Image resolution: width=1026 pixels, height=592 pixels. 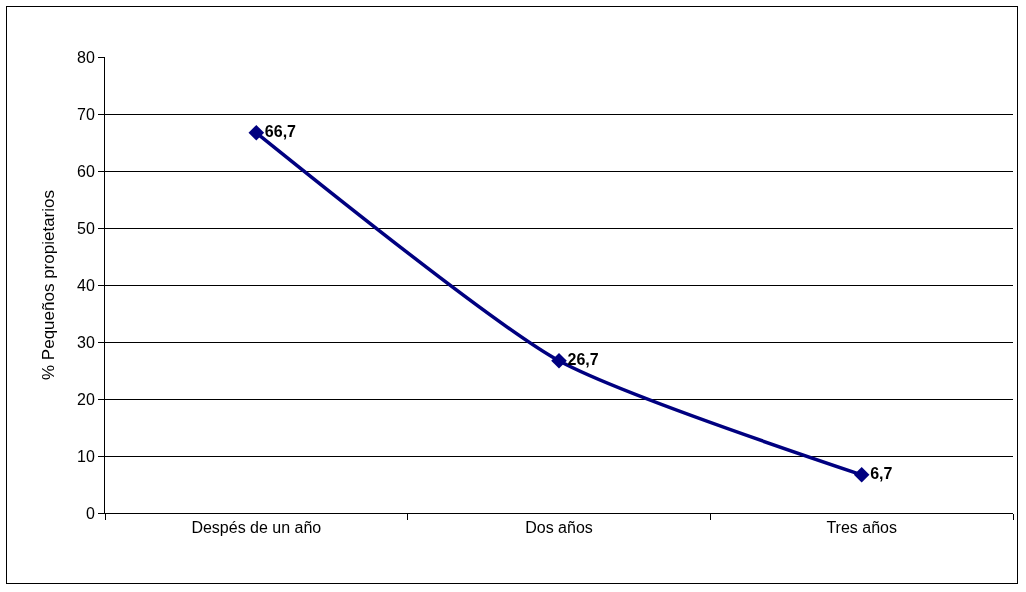 I want to click on data-label: 6,7, so click(x=881, y=473).